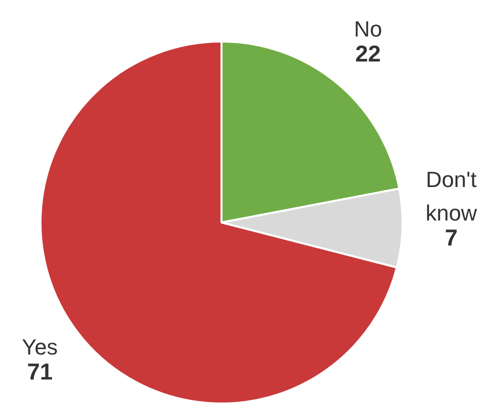 The image size is (501, 404). What do you see at coordinates (40, 371) in the screenshot?
I see `data-label: 71` at bounding box center [40, 371].